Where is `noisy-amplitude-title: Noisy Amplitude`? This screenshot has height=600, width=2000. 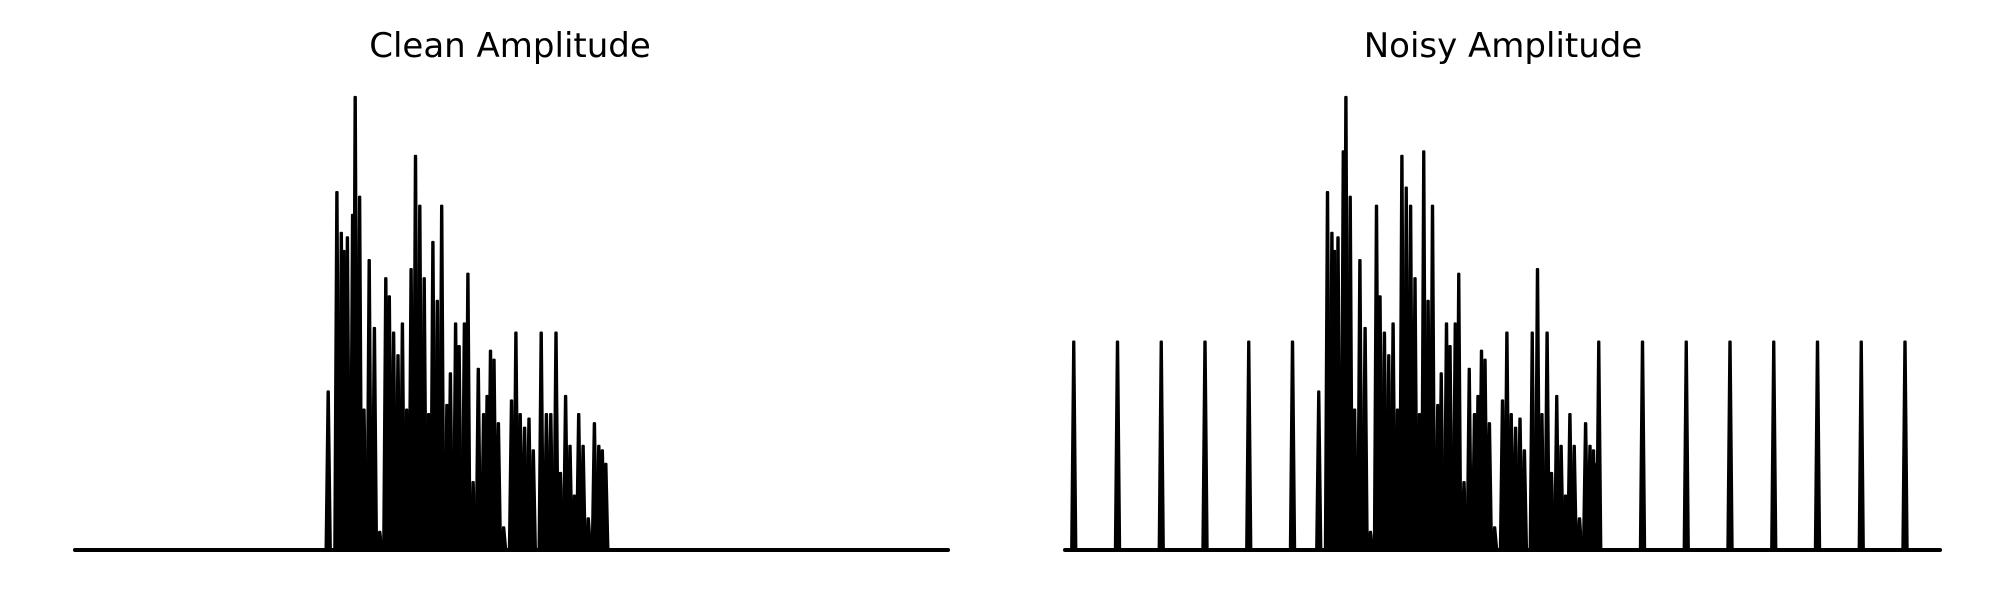
noisy-amplitude-title: Noisy Amplitude is located at coordinates (1503, 46).